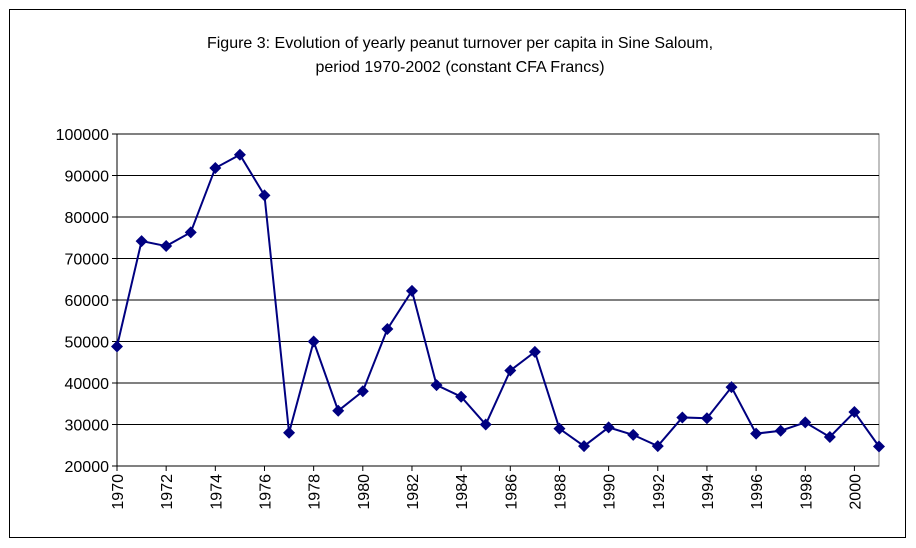 Image resolution: width=916 pixels, height=548 pixels. What do you see at coordinates (364, 492) in the screenshot?
I see `x-tick-label: 1980` at bounding box center [364, 492].